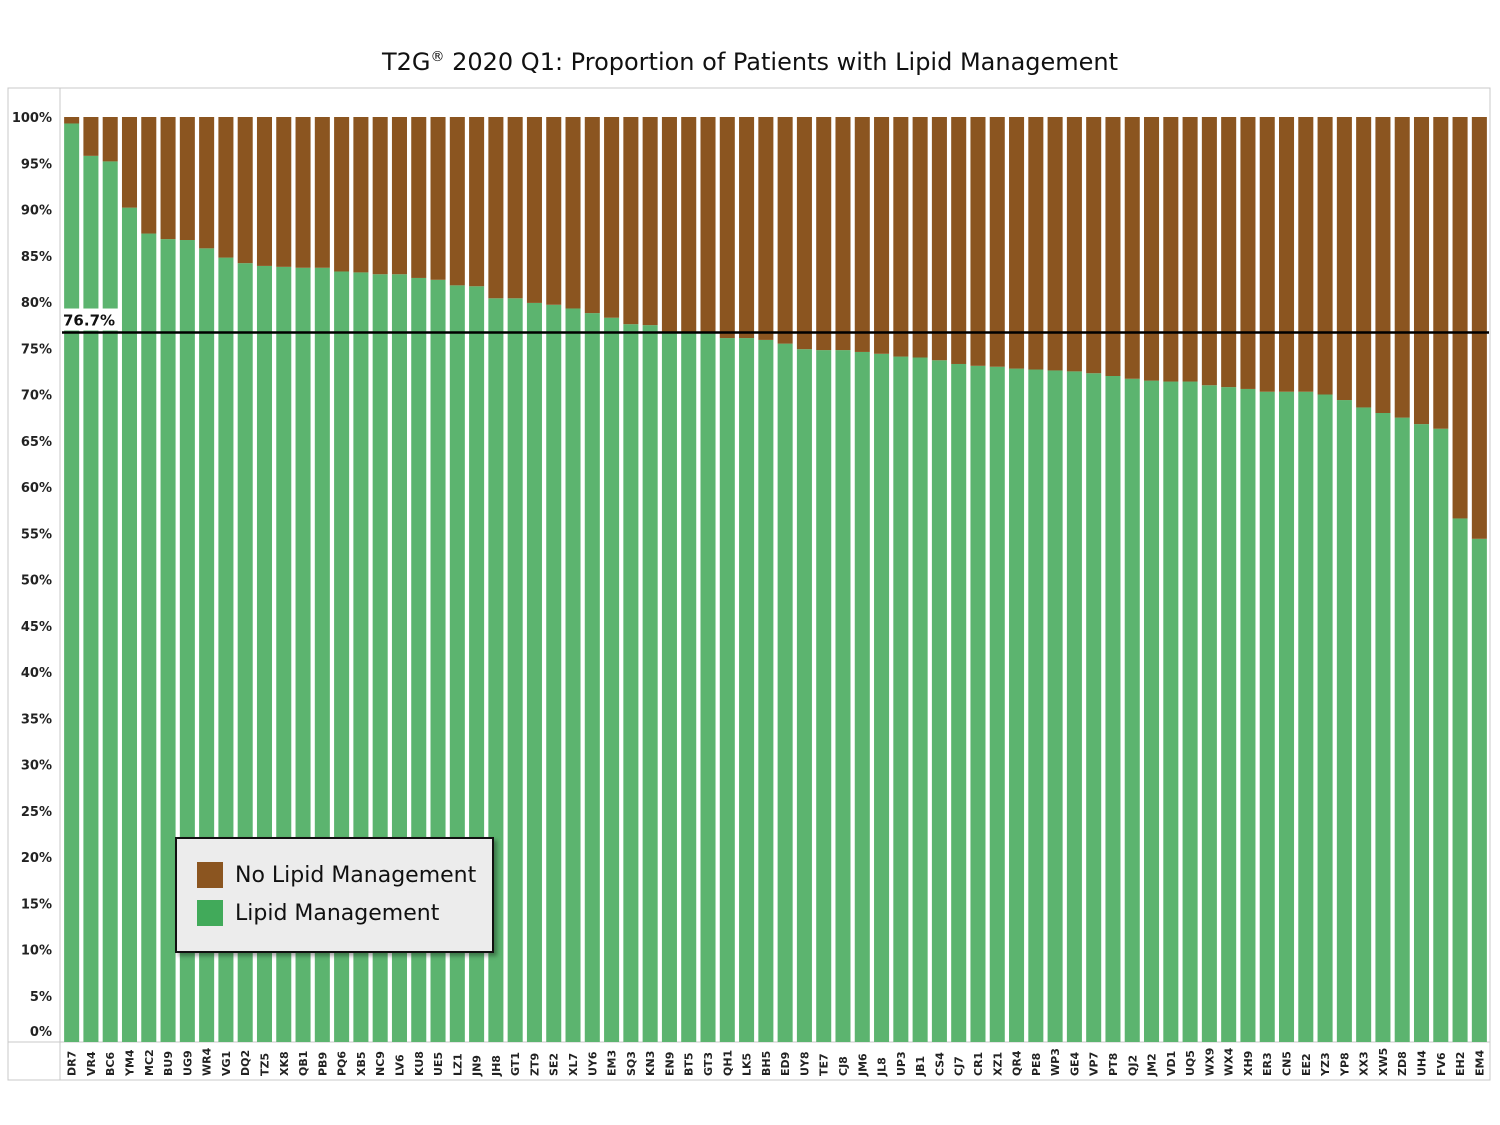  I want to click on bar-lipid-management-yz3, so click(1325, 718).